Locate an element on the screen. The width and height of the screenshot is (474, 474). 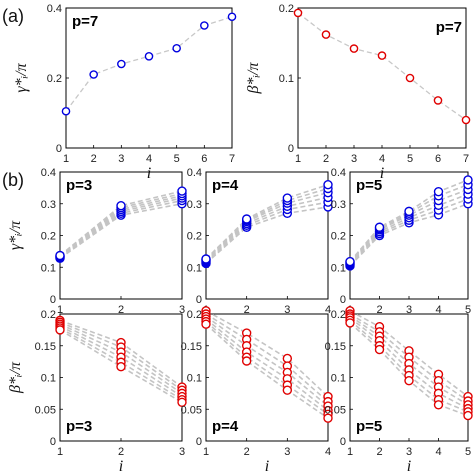
y-tick-label: 0.3 is located at coordinates (194, 205).